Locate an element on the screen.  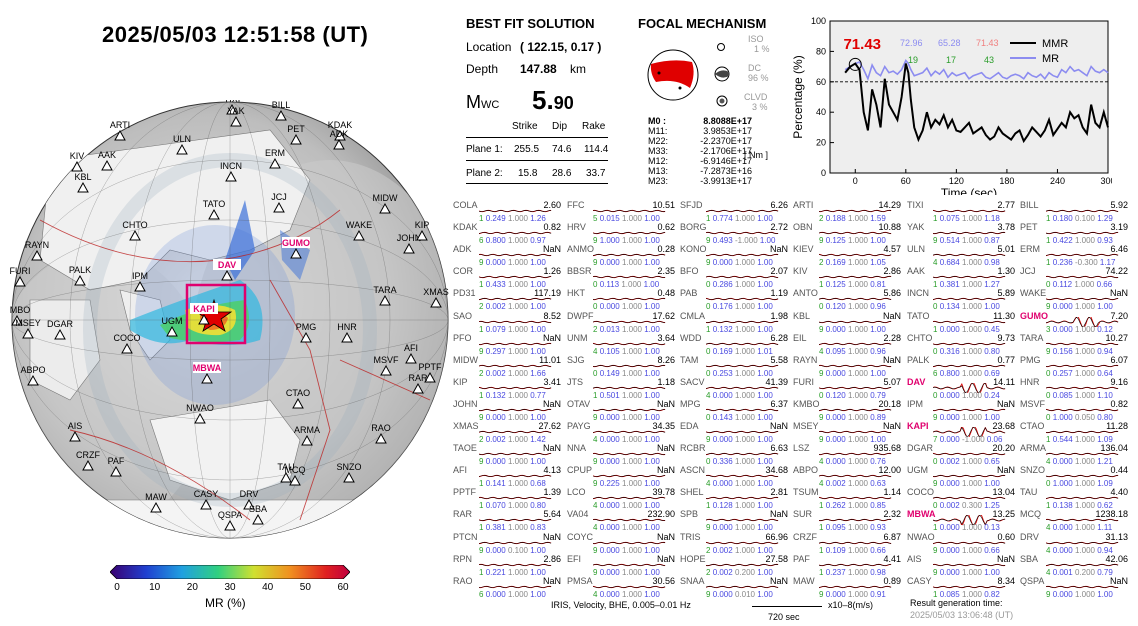
colorbar-tick: 10 is located at coordinates (155, 587).